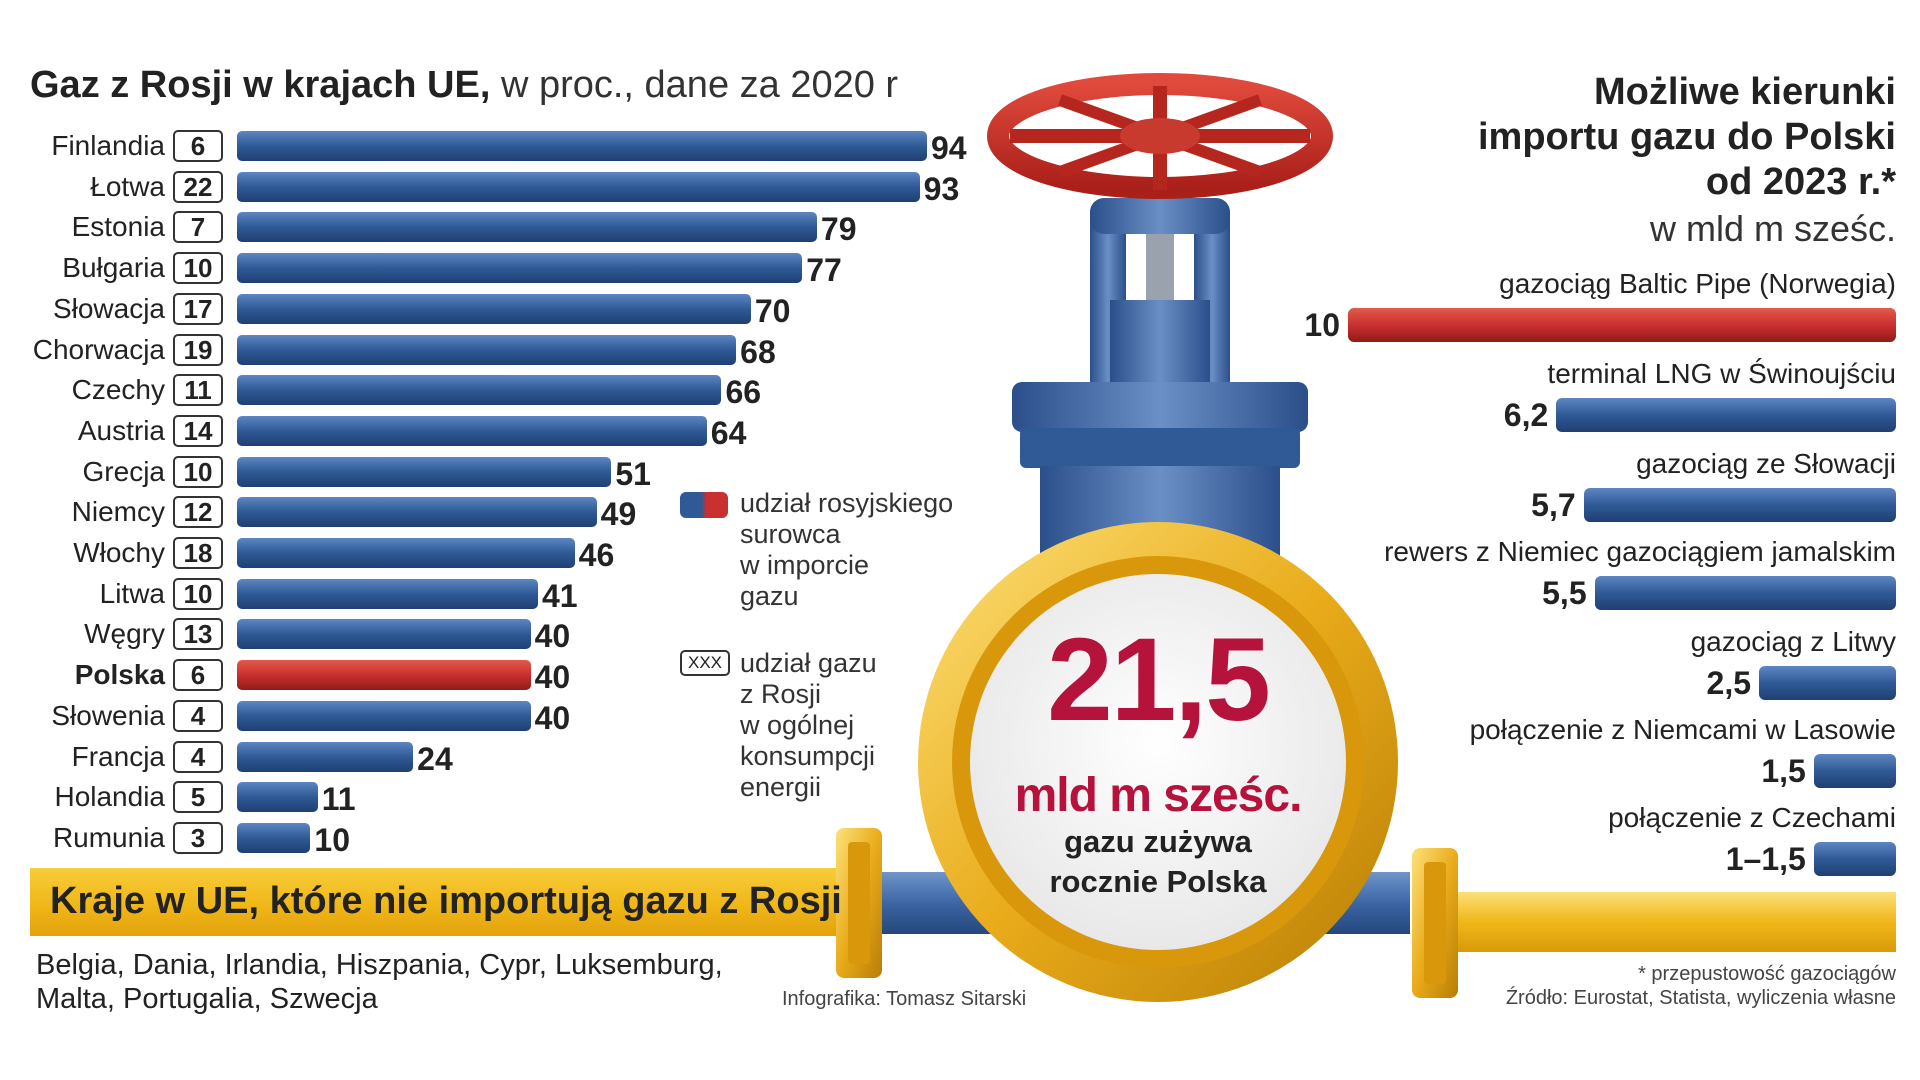  Describe the element at coordinates (108, 145) in the screenshot. I see `country-label: Finlandia` at that location.